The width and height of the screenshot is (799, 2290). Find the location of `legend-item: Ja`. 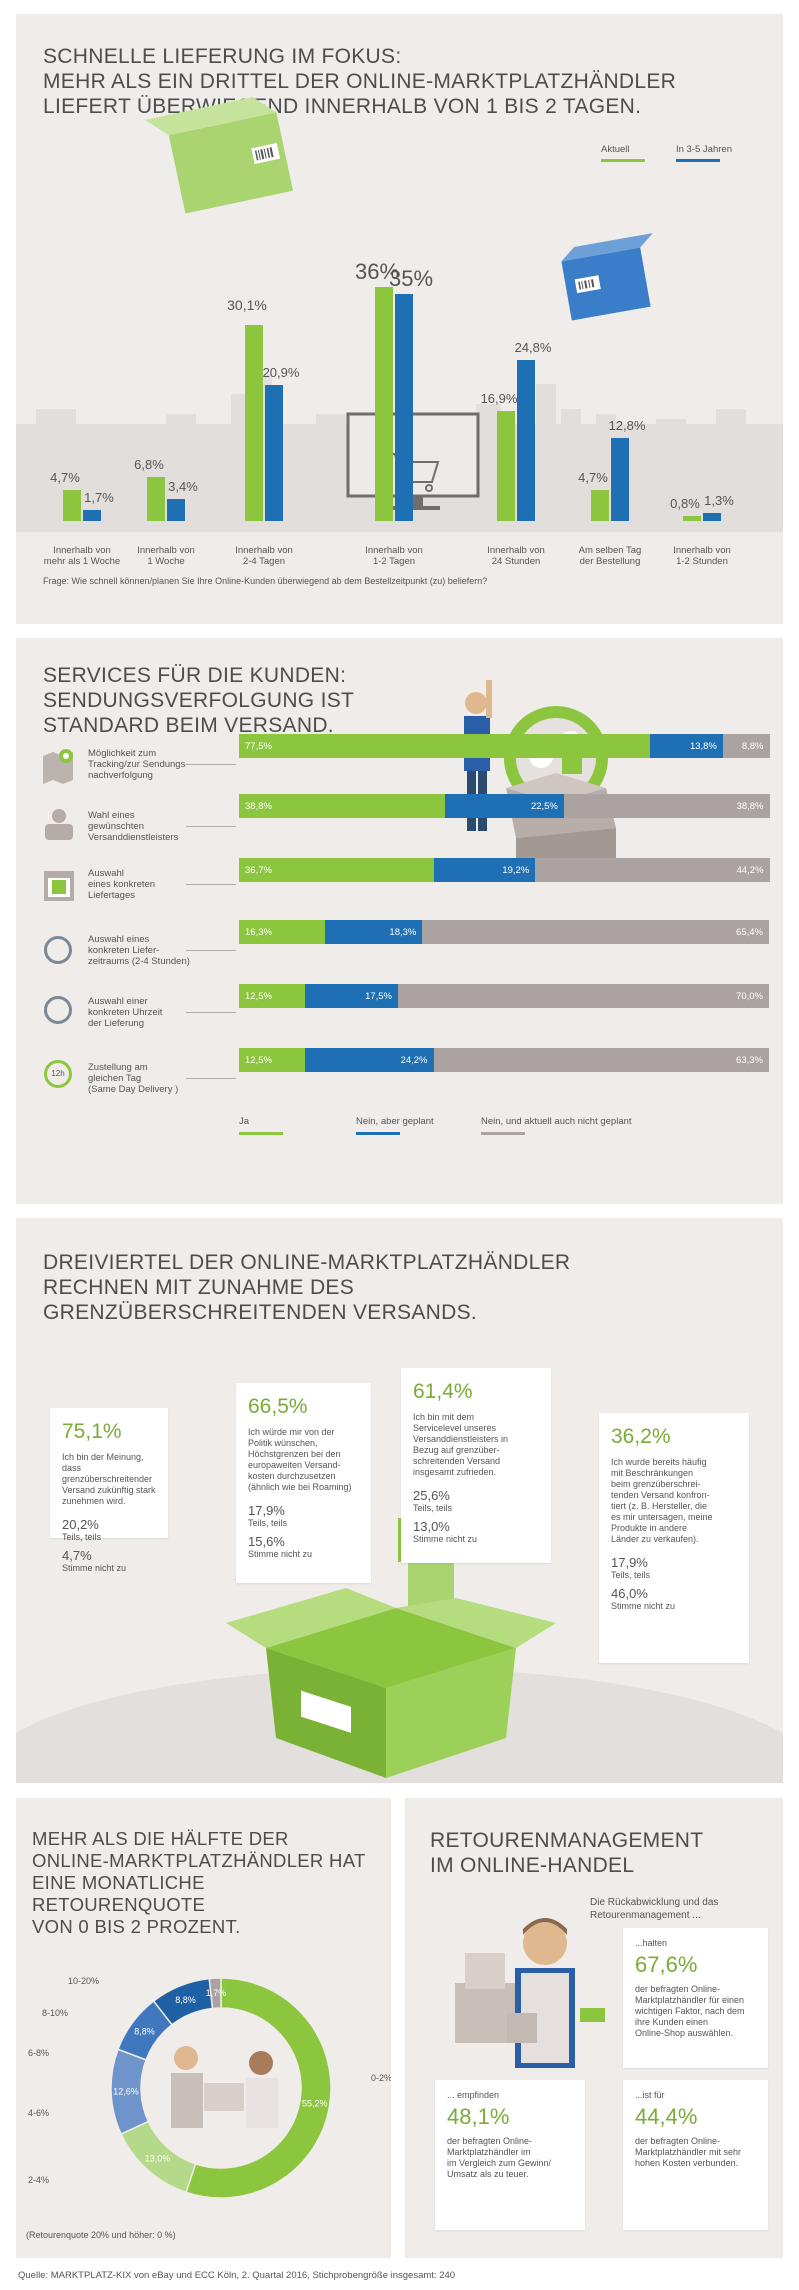

legend-item: Ja is located at coordinates (324, 1127).